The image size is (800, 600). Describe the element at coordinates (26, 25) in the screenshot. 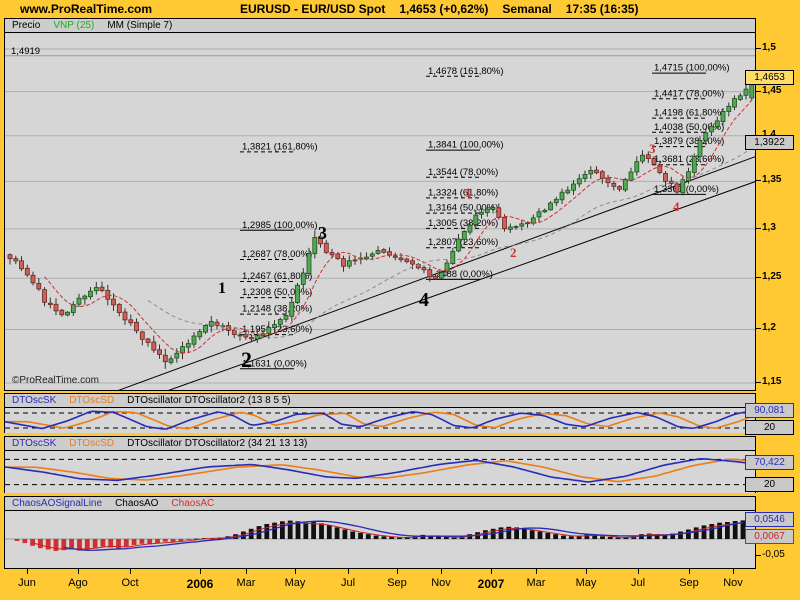

I see `legend-precio: Precio` at that location.